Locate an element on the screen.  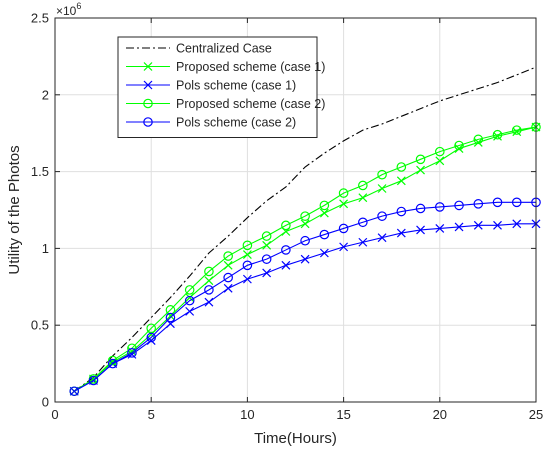
x-tick-label: 20 is located at coordinates (440, 414).